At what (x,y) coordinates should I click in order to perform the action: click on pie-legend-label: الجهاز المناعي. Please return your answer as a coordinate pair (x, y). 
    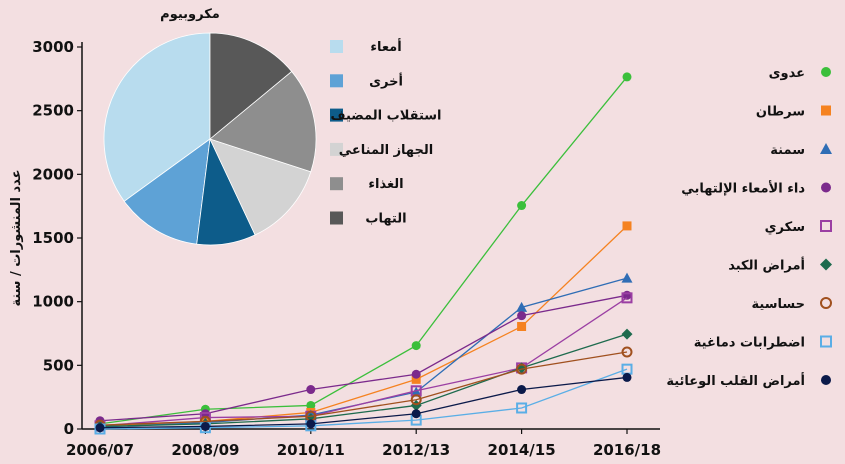
    Looking at the image, I should click on (386, 150).